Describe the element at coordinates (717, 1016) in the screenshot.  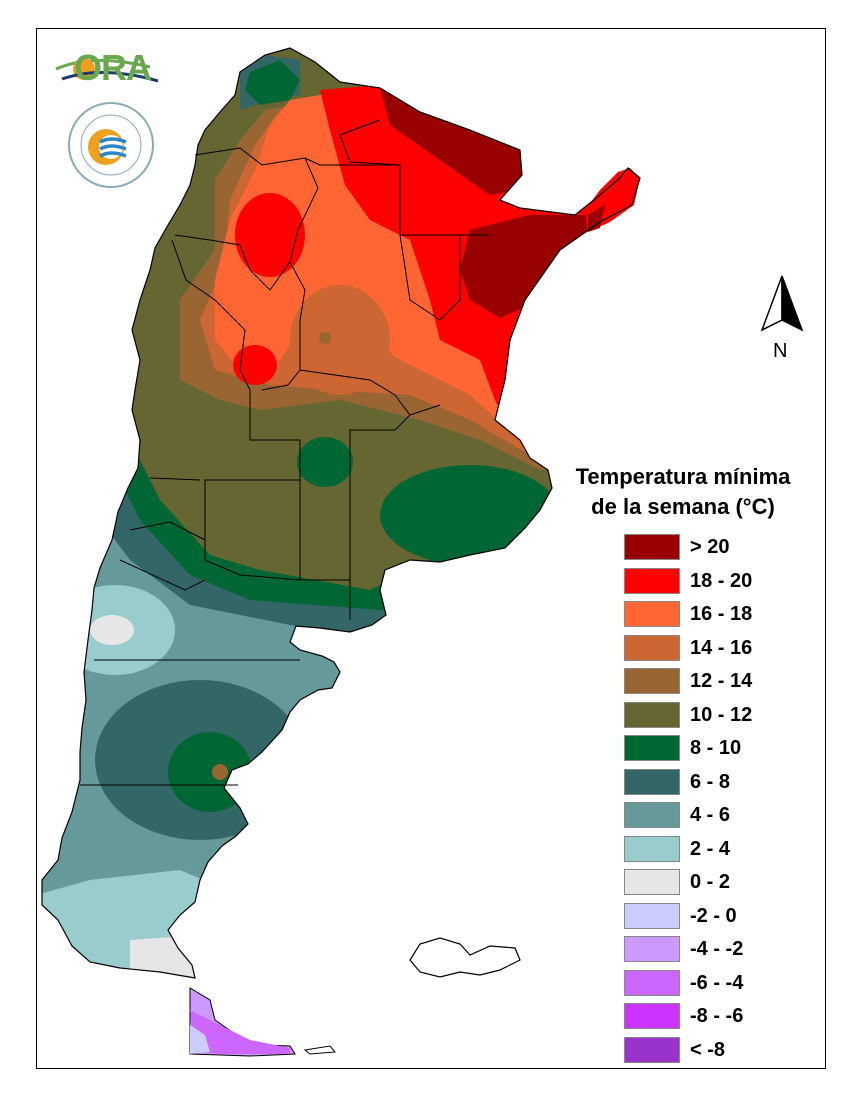
I see `legend-label: -8 - -6` at that location.